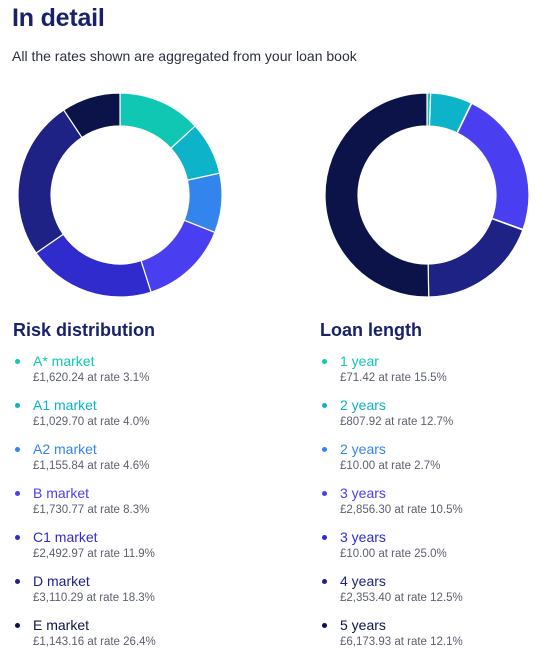 The width and height of the screenshot is (542, 664). Describe the element at coordinates (120, 195) in the screenshot. I see `risk-distribution-donut-chart` at that location.